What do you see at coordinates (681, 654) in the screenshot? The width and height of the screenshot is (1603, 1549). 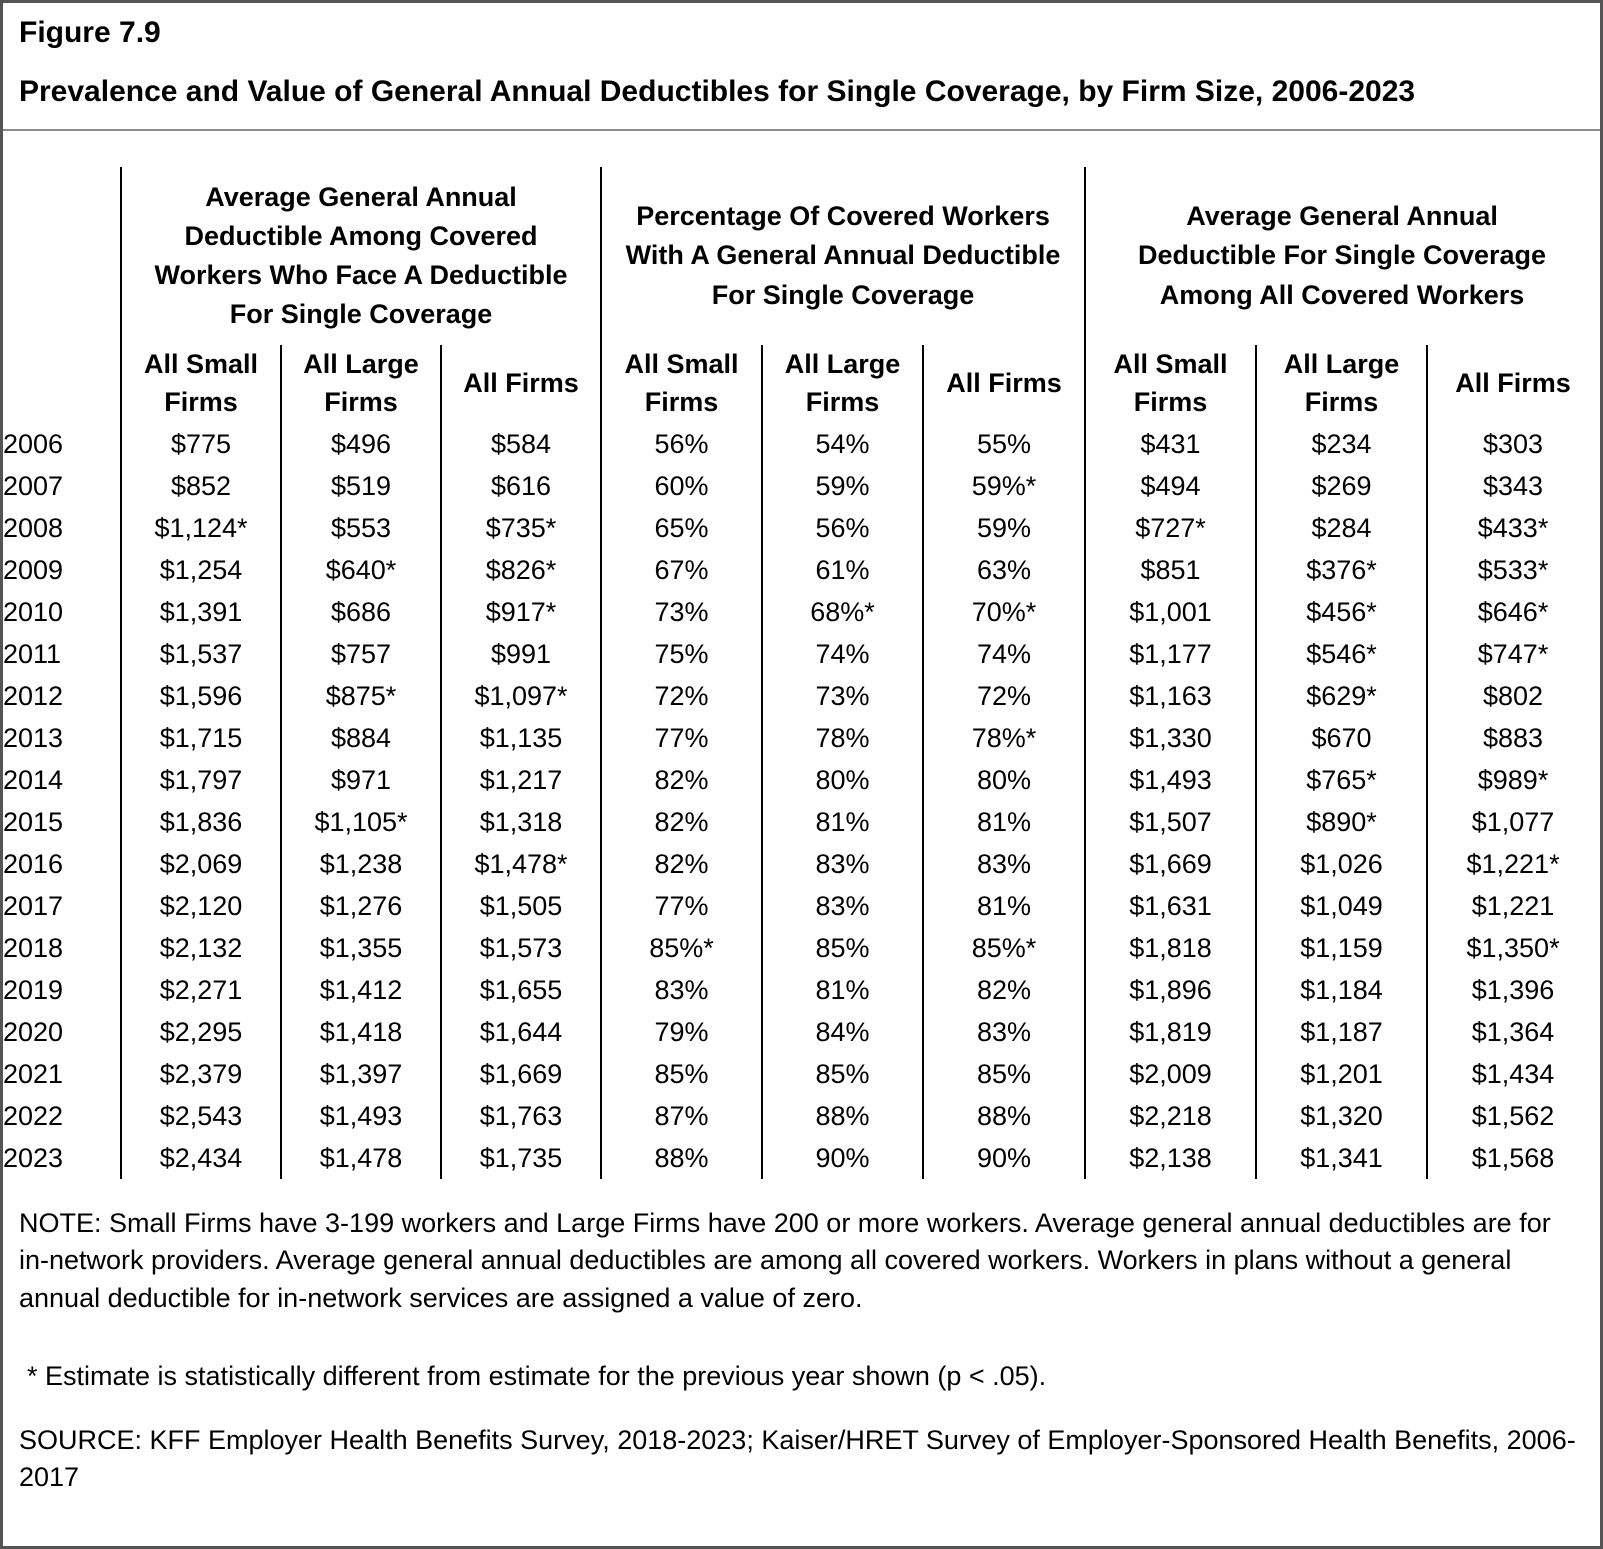 I see `value-cell: 75%` at bounding box center [681, 654].